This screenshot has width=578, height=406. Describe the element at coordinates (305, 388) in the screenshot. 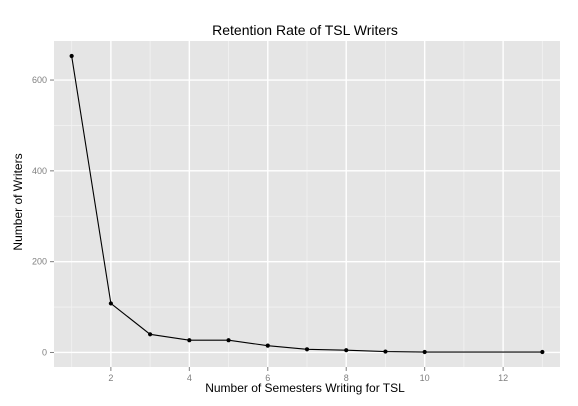

I see `x-axis-title: Number of Semesters Writing for TSL` at that location.